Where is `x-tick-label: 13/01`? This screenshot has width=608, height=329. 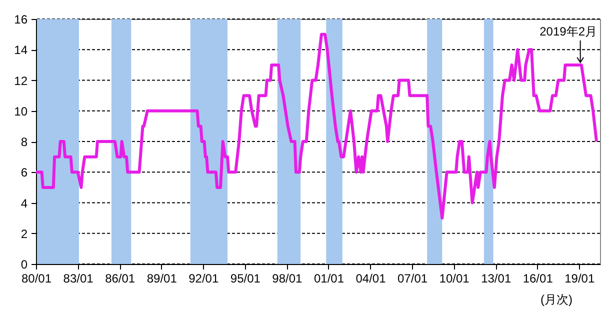 x-tick-label: 13/01 is located at coordinates (496, 279).